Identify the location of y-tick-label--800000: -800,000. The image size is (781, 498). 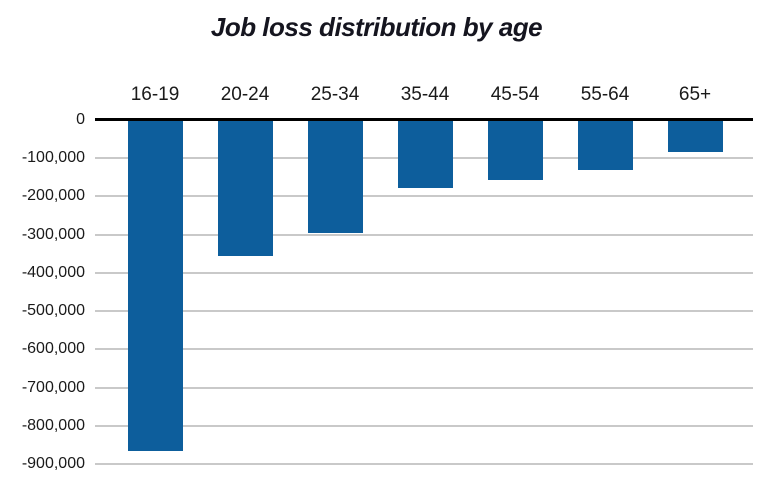
(53, 425).